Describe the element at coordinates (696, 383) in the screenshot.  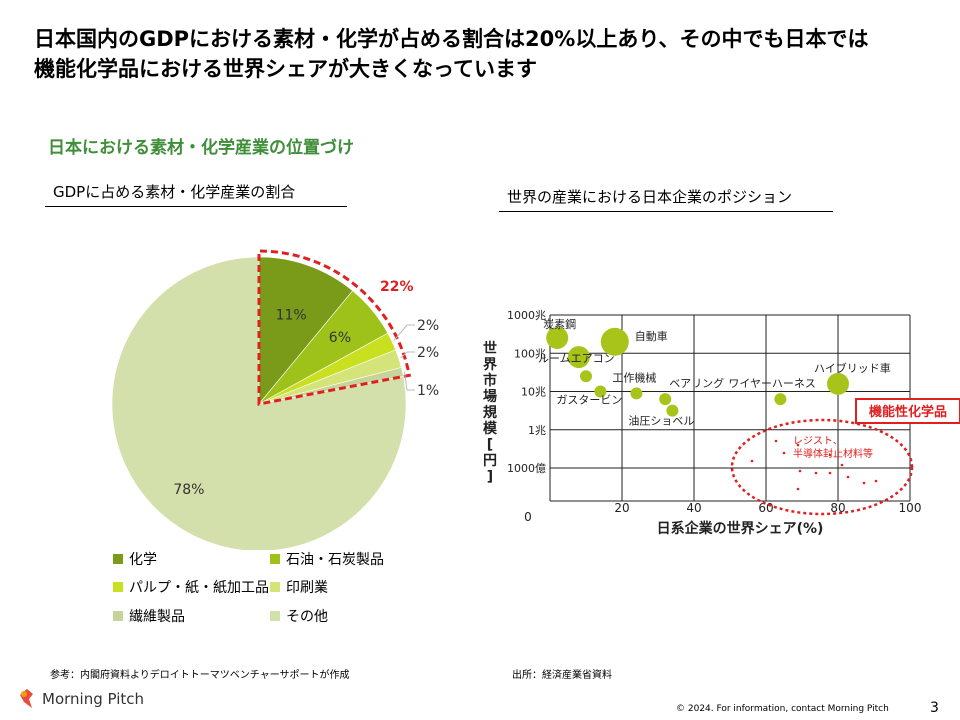
I see `data-point-label: ベアリング` at that location.